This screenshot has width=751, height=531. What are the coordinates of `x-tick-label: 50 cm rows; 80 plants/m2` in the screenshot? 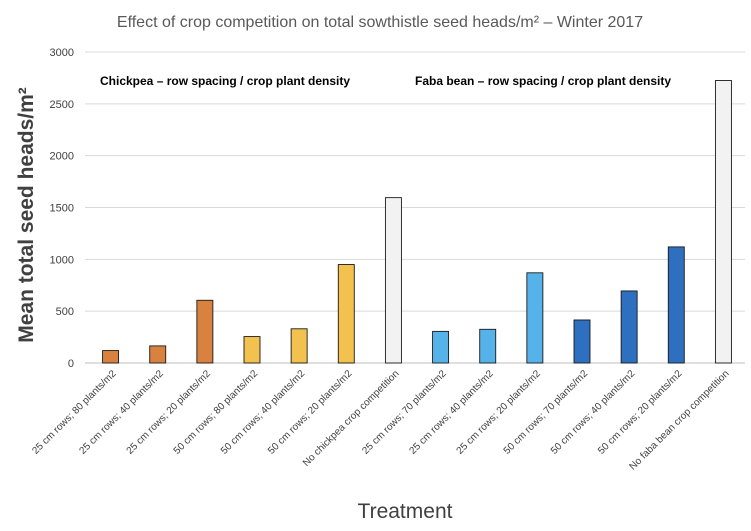 It's located at (216, 412).